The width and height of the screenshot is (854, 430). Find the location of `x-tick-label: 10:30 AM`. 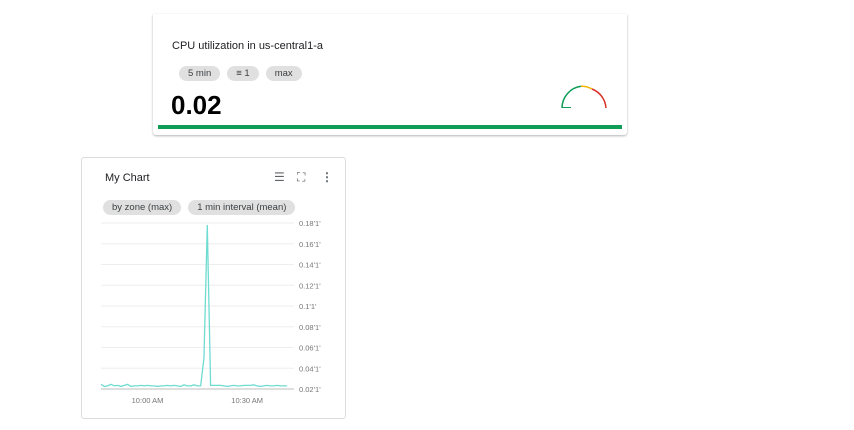

x-tick-label: 10:30 AM is located at coordinates (247, 400).